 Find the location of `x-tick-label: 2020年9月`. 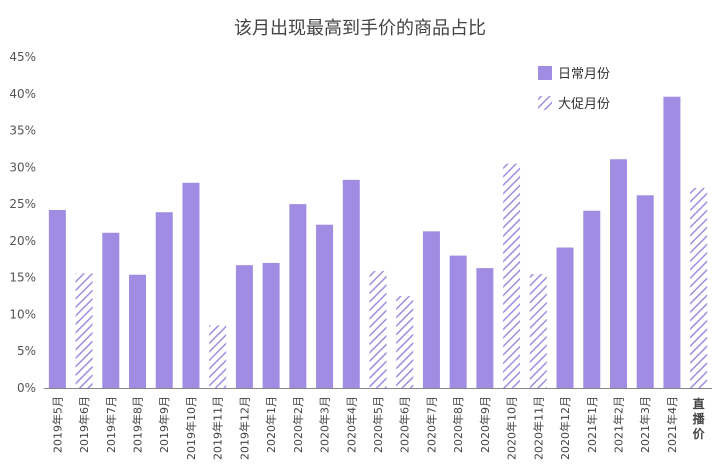

x-tick-label: 2020年9月 is located at coordinates (485, 424).